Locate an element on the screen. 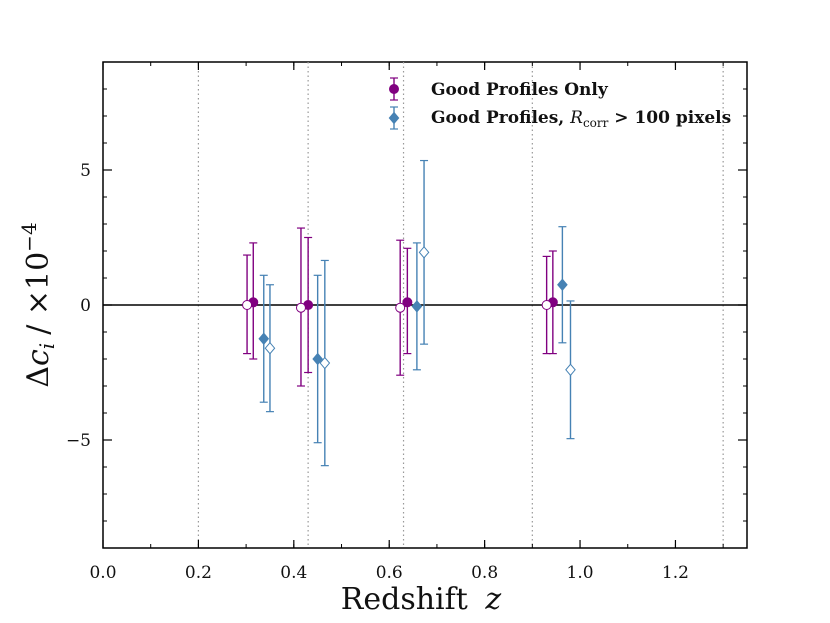 The height and width of the screenshot is (623, 830). y-axis-unit: / ×10 is located at coordinates (38, 293).